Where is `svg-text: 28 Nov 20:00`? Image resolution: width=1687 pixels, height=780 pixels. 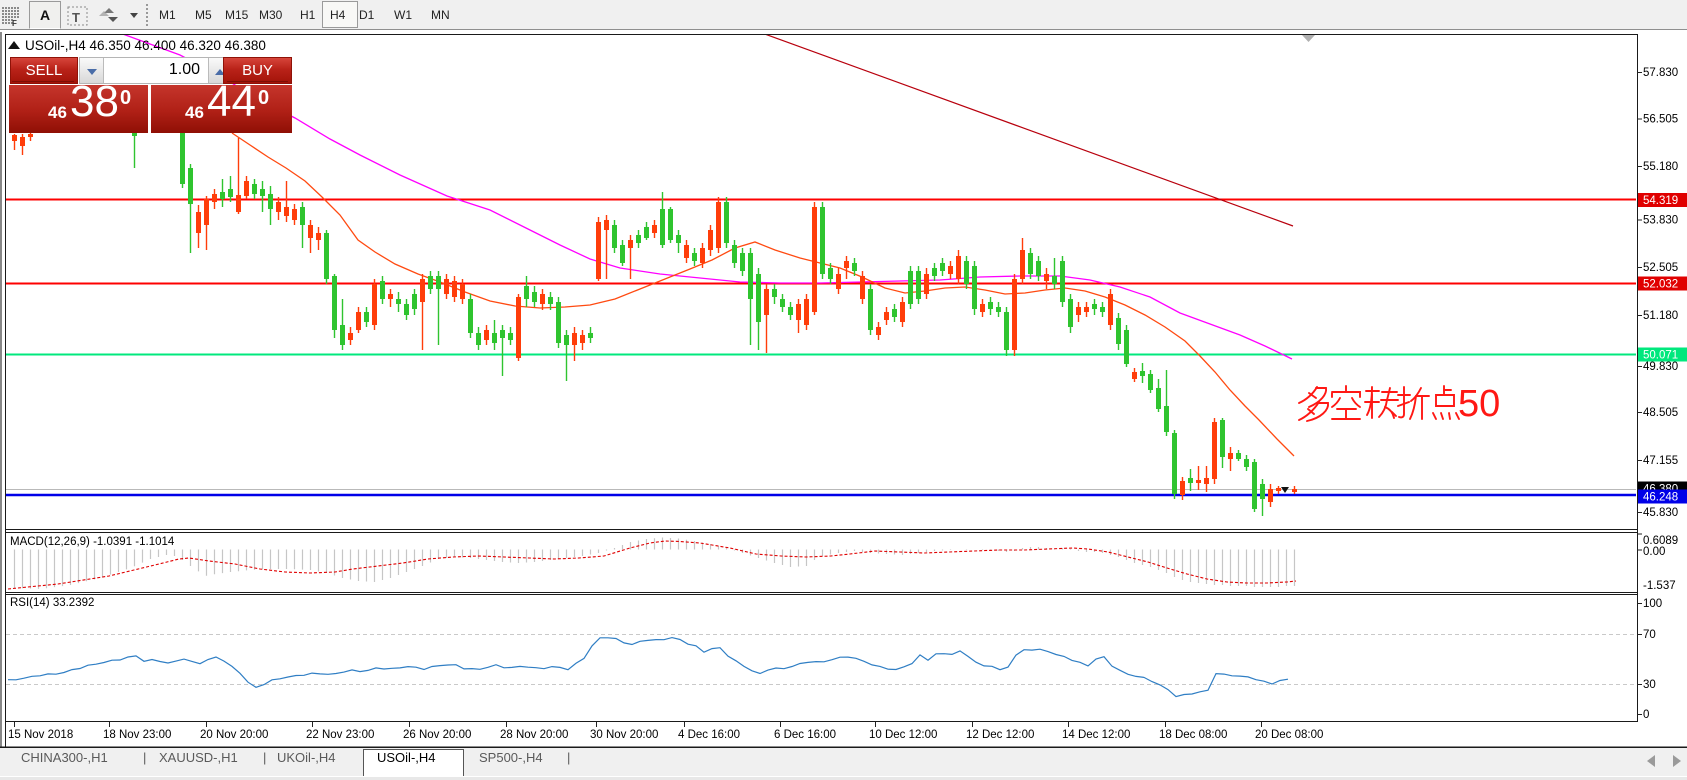 svg-text: 28 Nov 20:00 is located at coordinates (534, 735).